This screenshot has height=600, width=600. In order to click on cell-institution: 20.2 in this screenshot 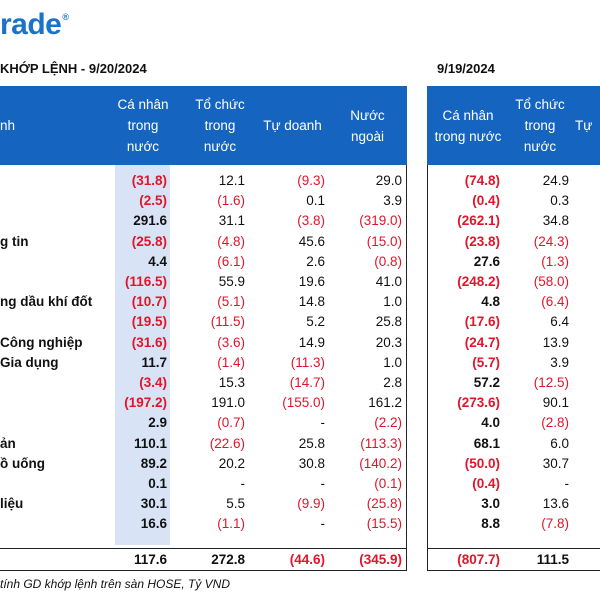, I will do `click(231, 463)`.